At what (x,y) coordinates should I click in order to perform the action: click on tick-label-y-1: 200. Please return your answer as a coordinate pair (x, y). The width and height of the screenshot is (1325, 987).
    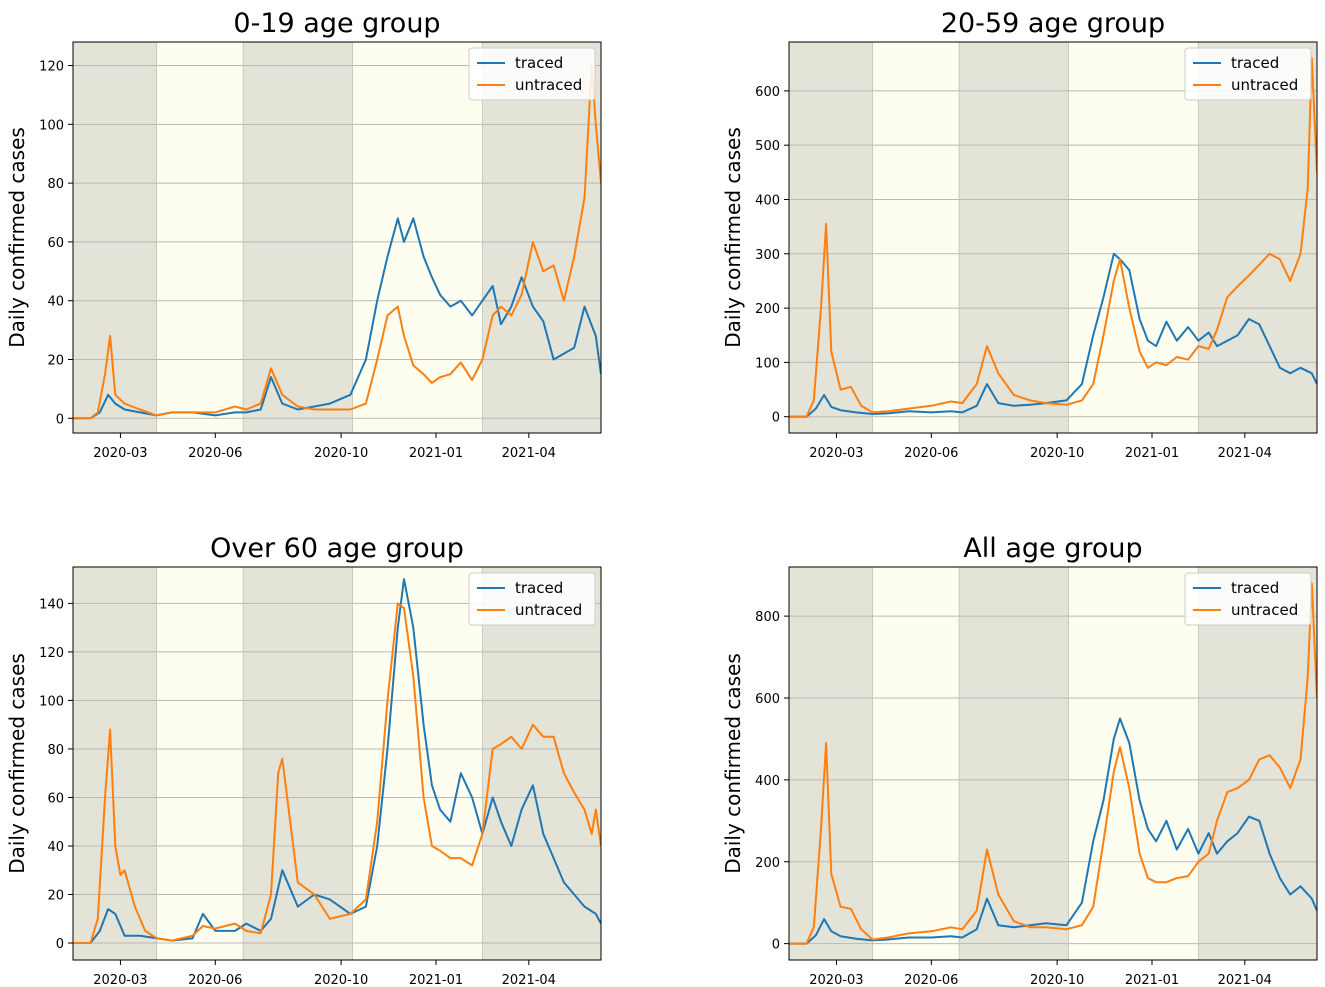
    Looking at the image, I should click on (767, 863).